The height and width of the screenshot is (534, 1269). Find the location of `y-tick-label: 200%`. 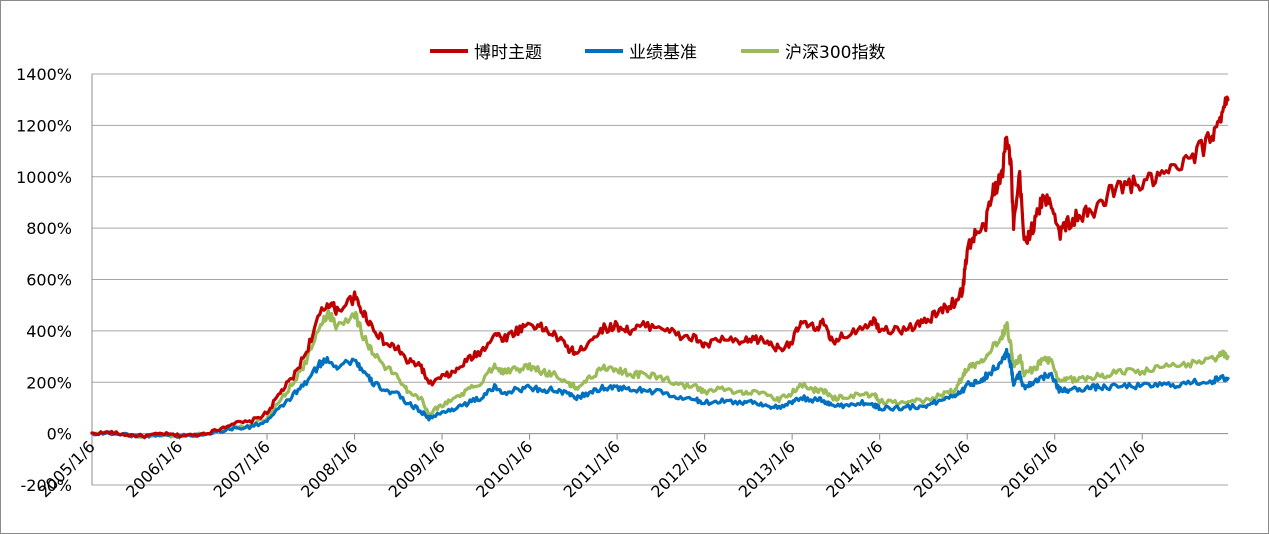

y-tick-label: 200% is located at coordinates (49, 382).